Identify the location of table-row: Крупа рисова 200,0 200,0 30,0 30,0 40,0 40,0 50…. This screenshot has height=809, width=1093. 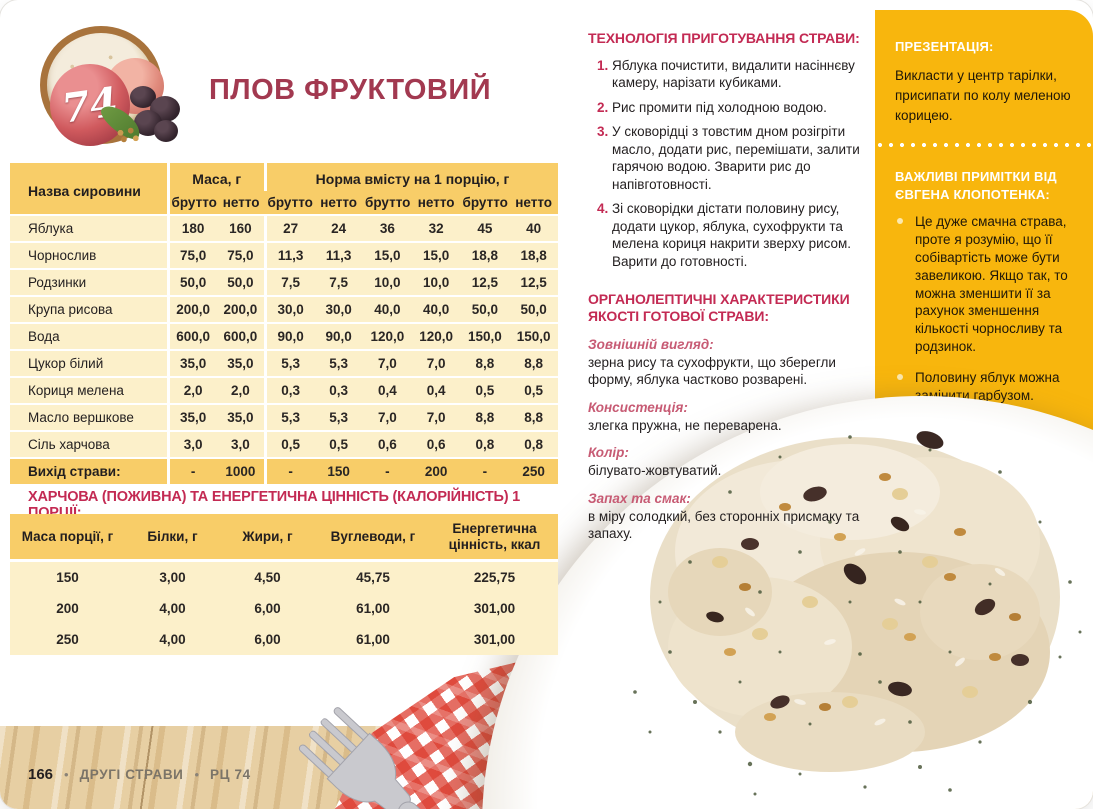
(284, 309).